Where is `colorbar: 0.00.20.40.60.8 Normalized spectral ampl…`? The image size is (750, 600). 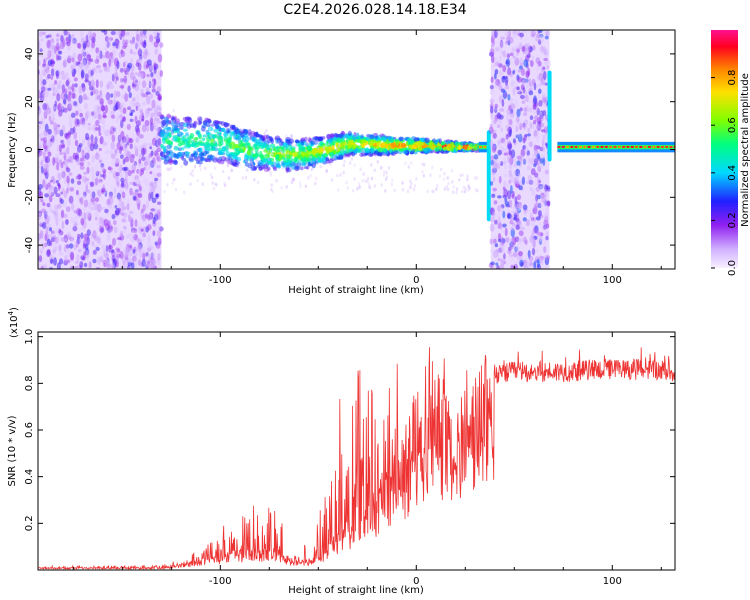
colorbar: 0.00.20.40.60.8 Normalized spectral ampl… is located at coordinates (730, 153).